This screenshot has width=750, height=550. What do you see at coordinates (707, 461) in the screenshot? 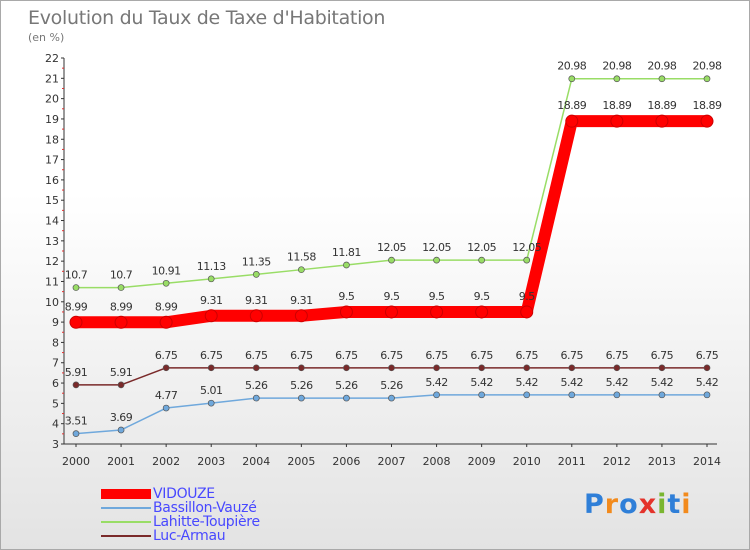
I see `x-tick-label: 2014` at bounding box center [707, 461].